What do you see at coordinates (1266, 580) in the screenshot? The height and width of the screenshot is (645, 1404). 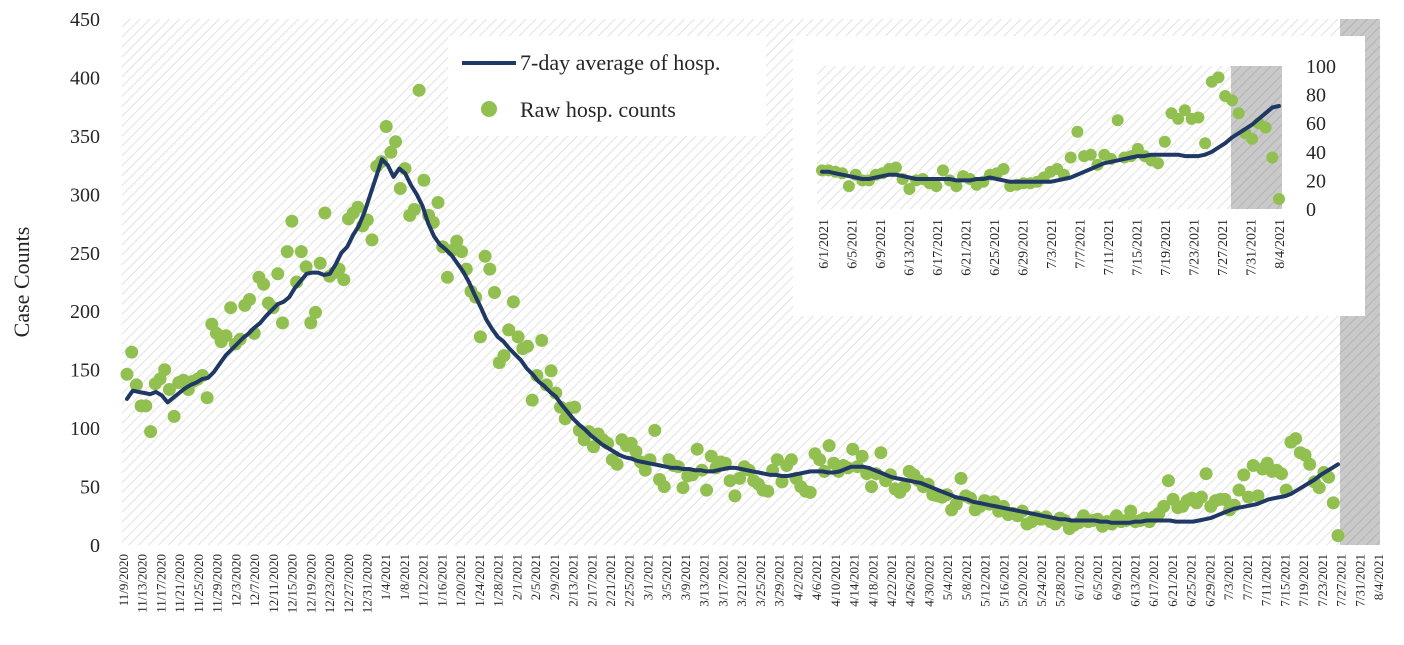 I see `x-tick-label: 7/11/2021` at bounding box center [1266, 580].